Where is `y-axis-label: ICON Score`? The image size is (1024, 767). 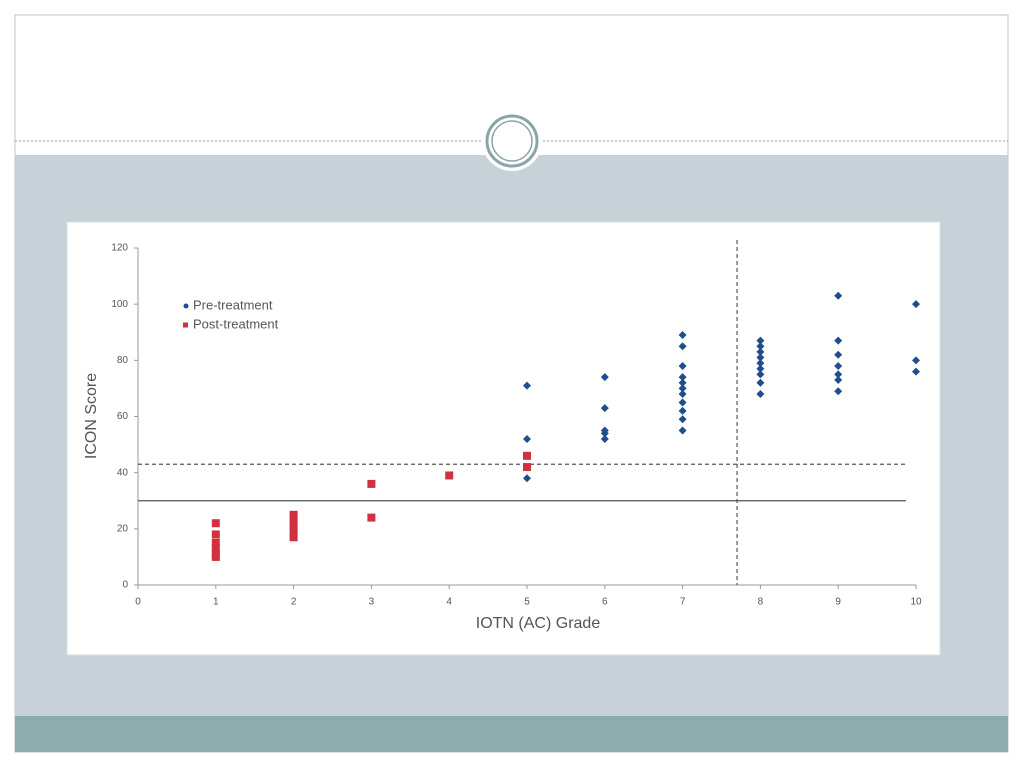 y-axis-label: ICON Score is located at coordinates (91, 416).